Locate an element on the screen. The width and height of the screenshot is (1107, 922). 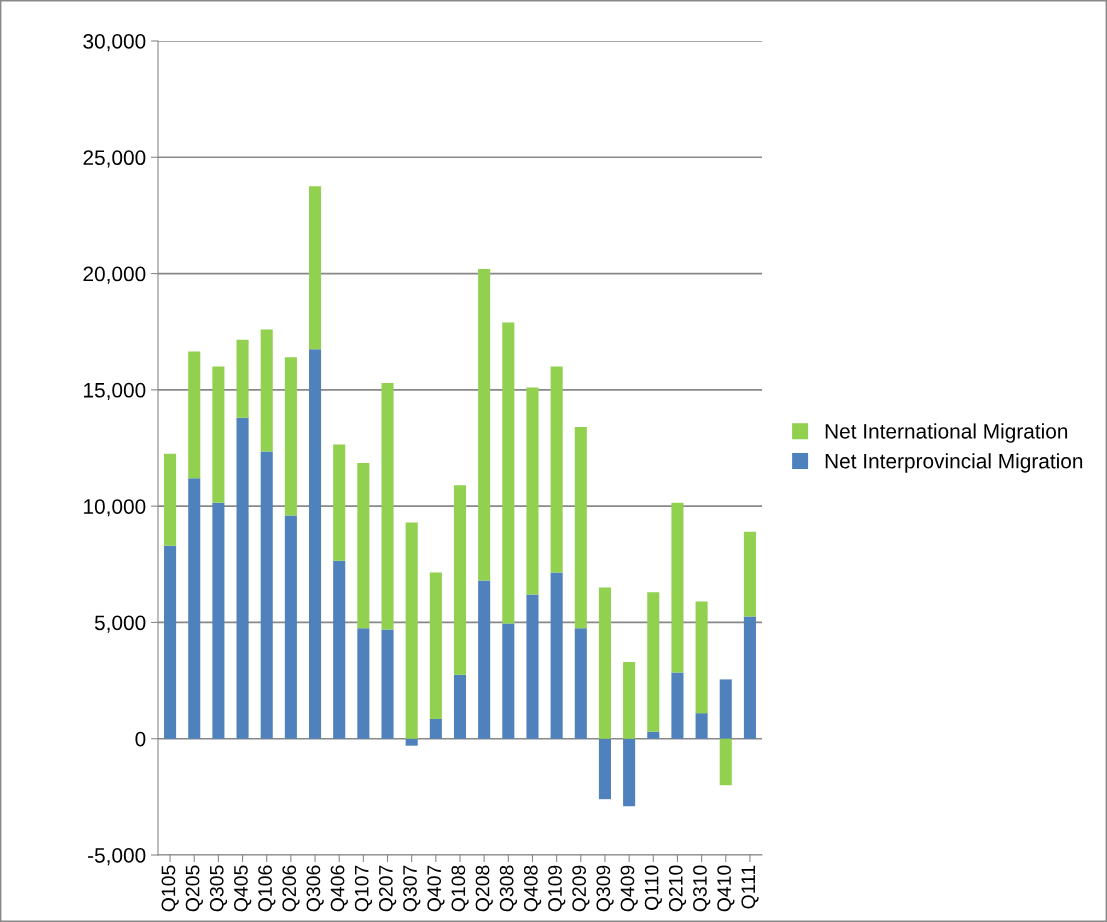
x-tick-label: Q105 is located at coordinates (170, 888).